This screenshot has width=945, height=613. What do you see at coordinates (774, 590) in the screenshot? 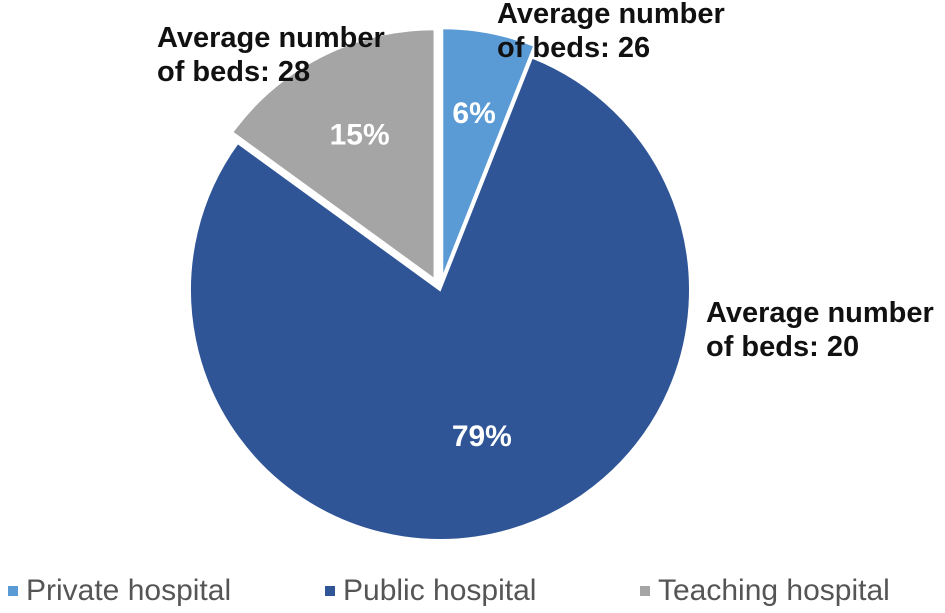
I see `legend-label-teaching-hospital: Teaching hospital` at bounding box center [774, 590].